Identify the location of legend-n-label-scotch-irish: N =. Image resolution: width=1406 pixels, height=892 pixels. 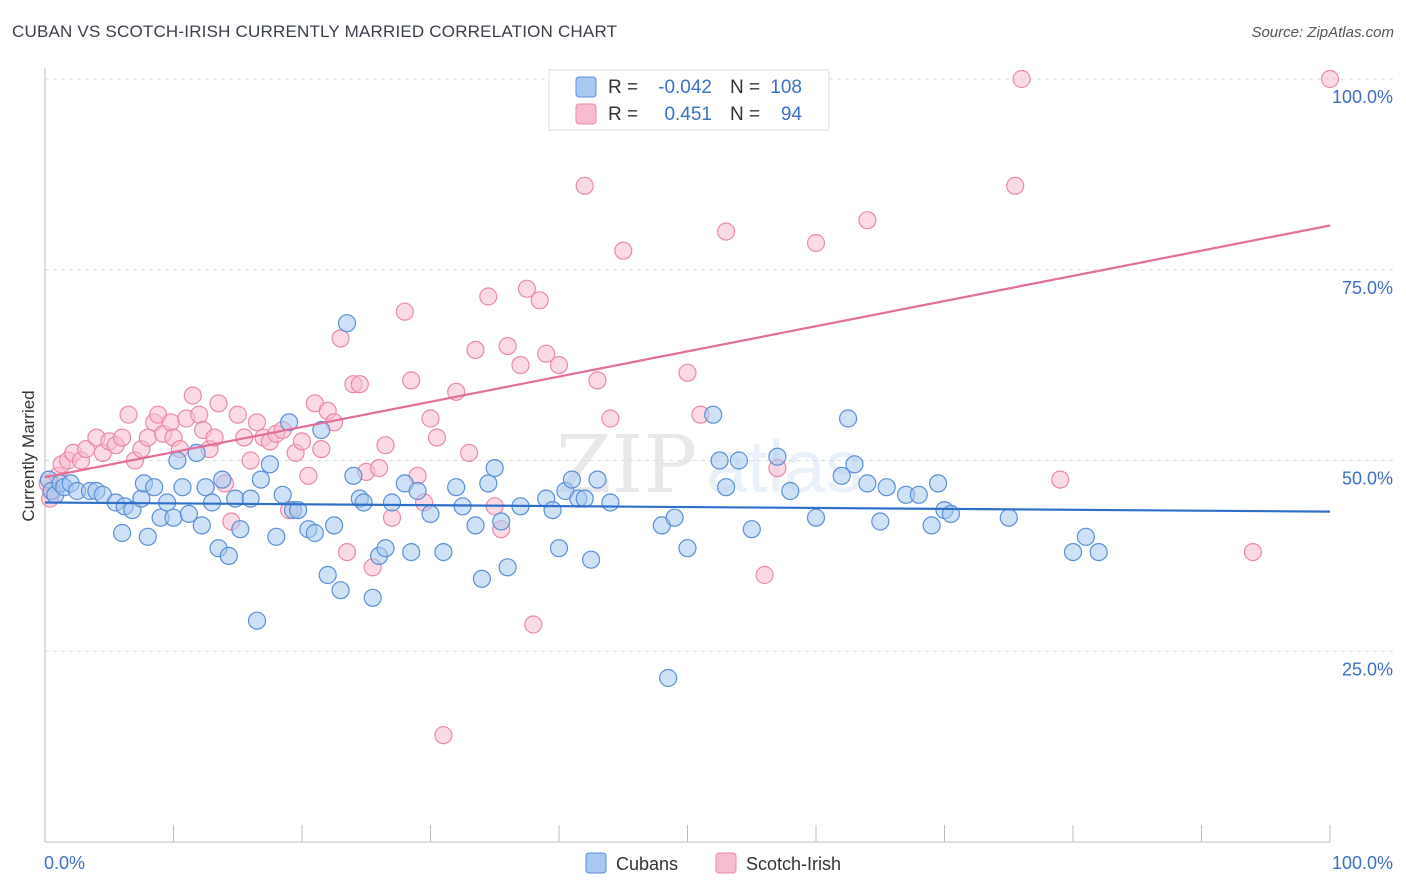
(745, 114).